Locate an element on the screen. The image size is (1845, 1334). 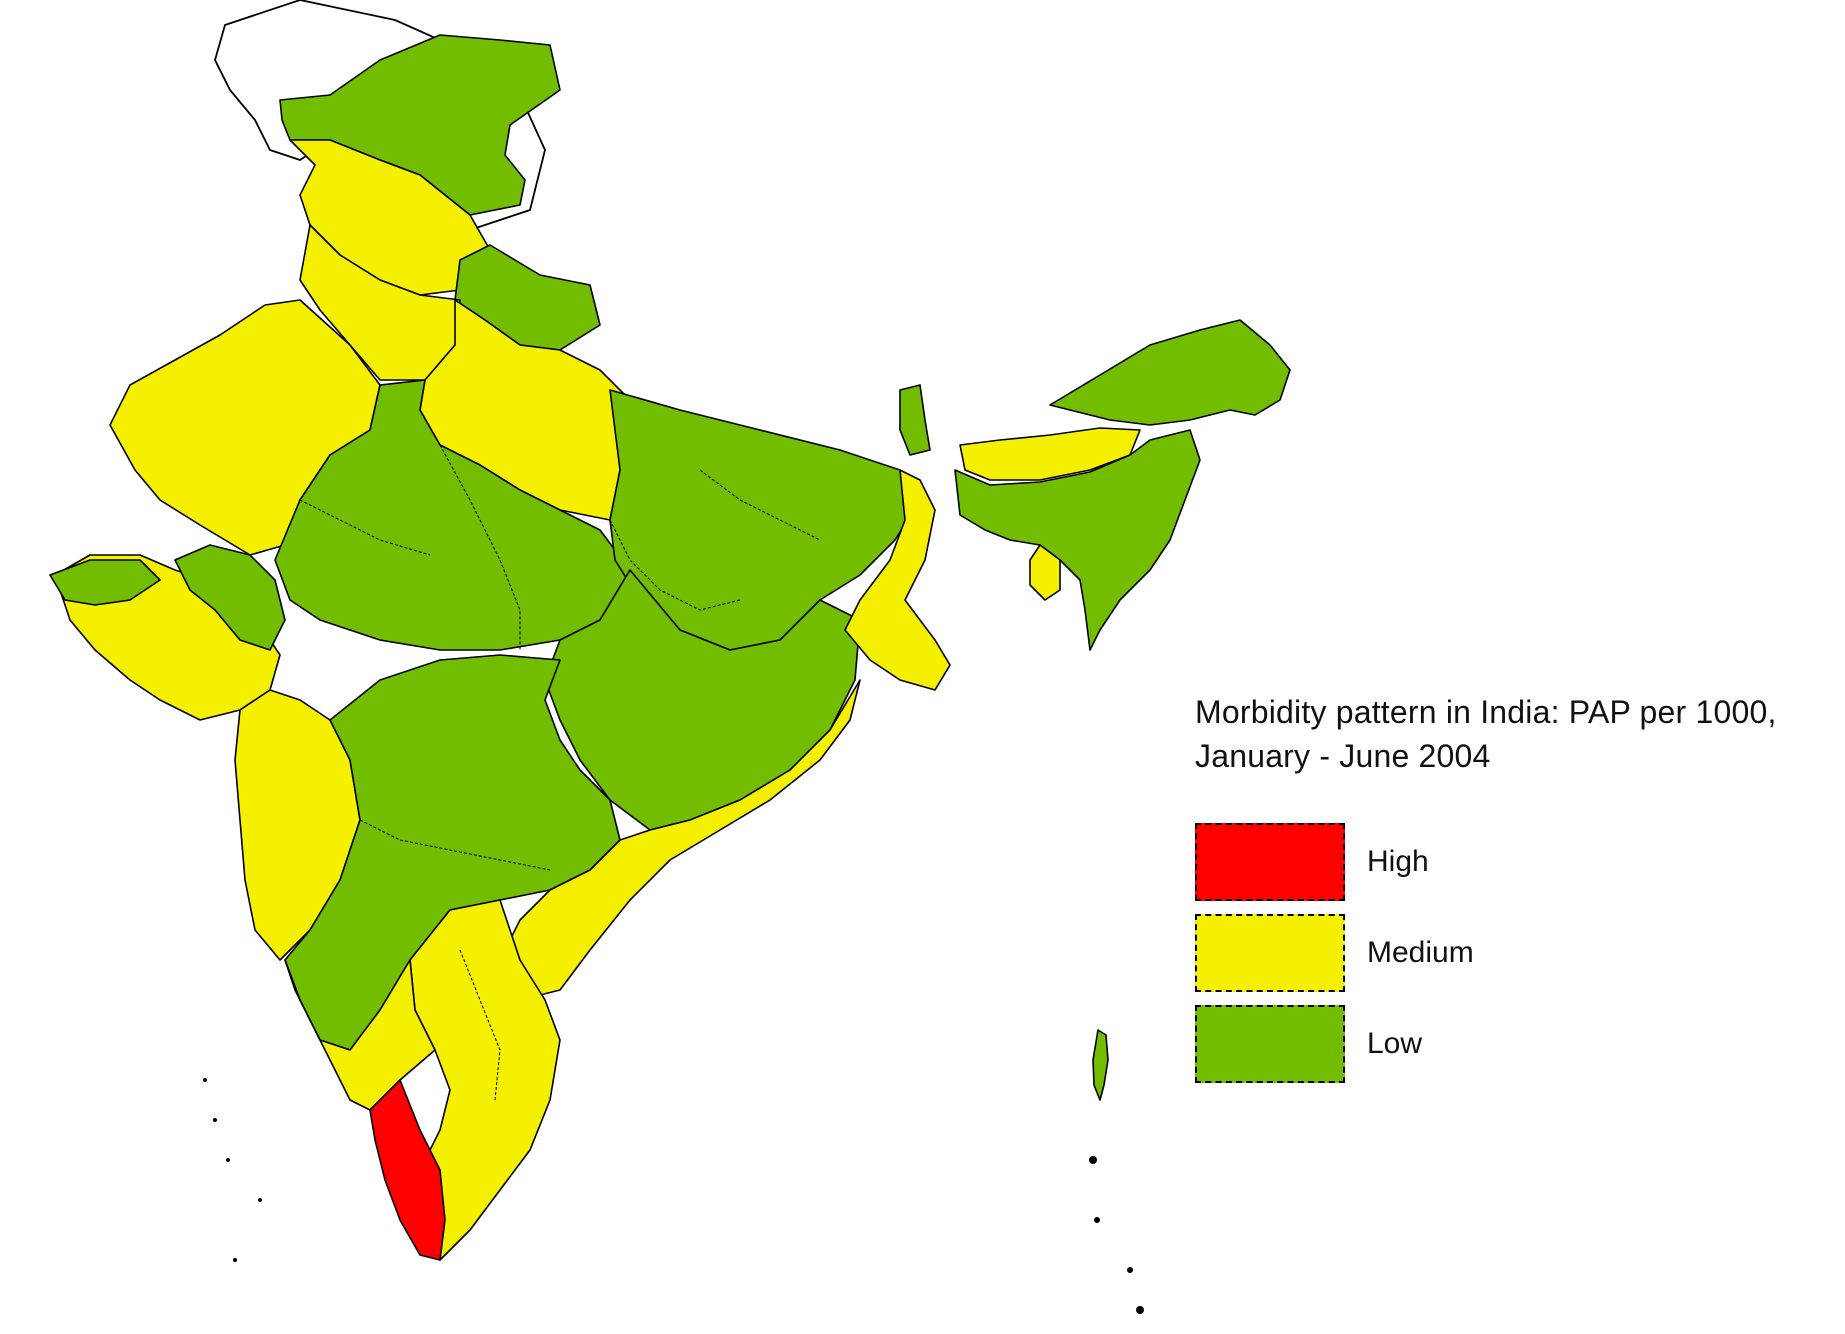
region-karnataka-coast is located at coordinates (360, 1035).